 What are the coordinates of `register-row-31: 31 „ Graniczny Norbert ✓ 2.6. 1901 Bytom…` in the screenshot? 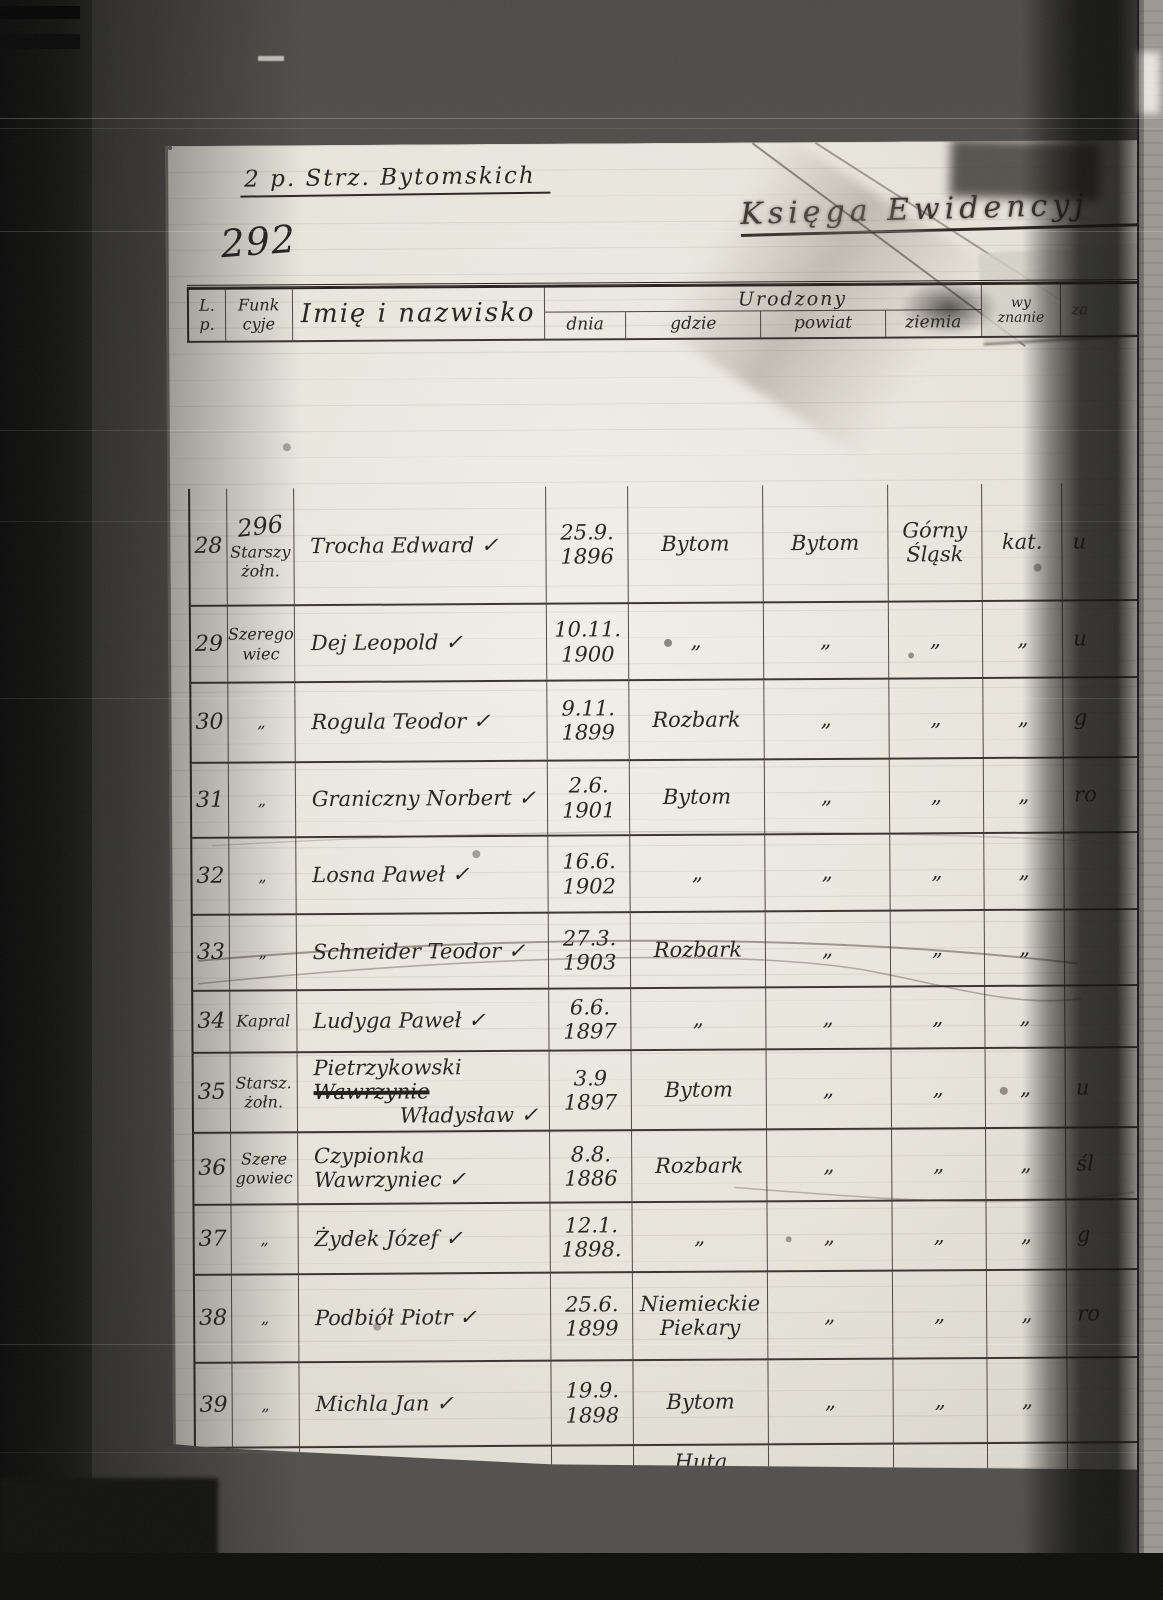 It's located at (668, 798).